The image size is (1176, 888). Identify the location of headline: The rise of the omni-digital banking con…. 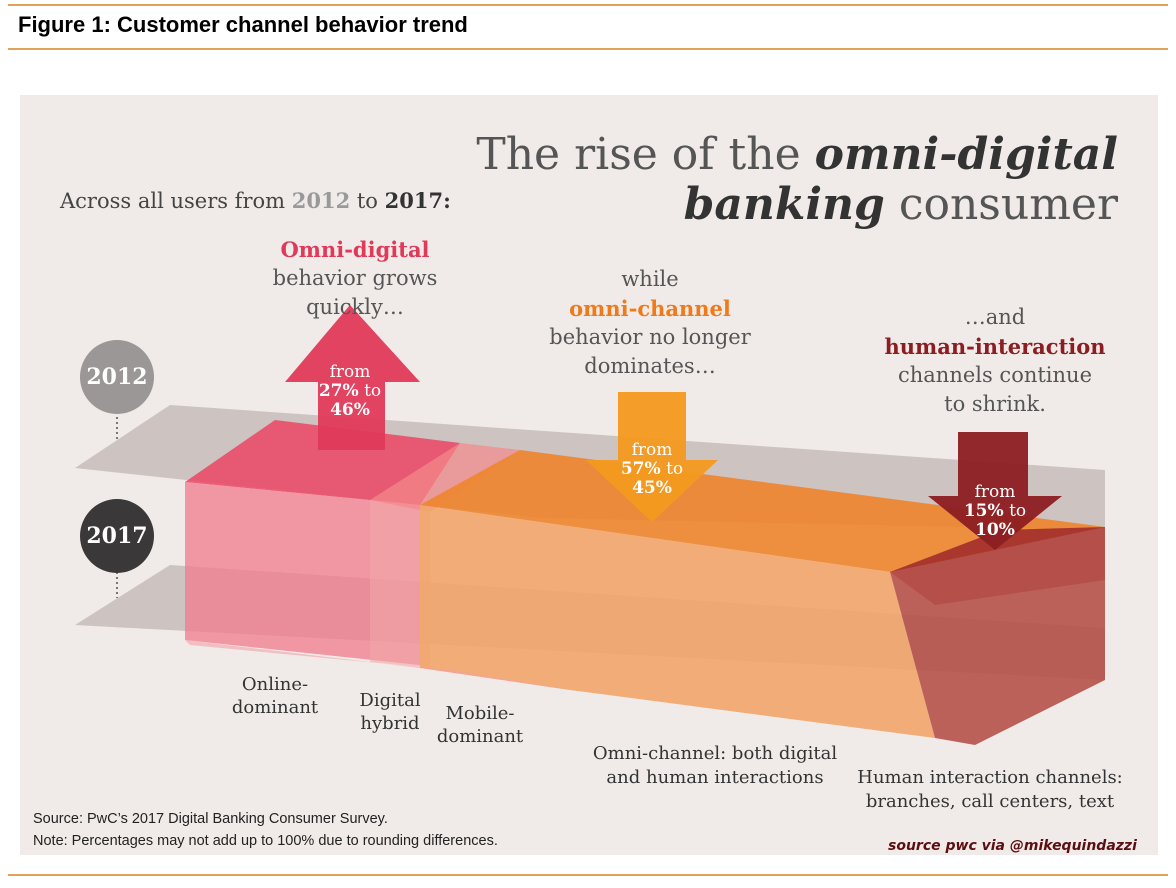
(797, 179).